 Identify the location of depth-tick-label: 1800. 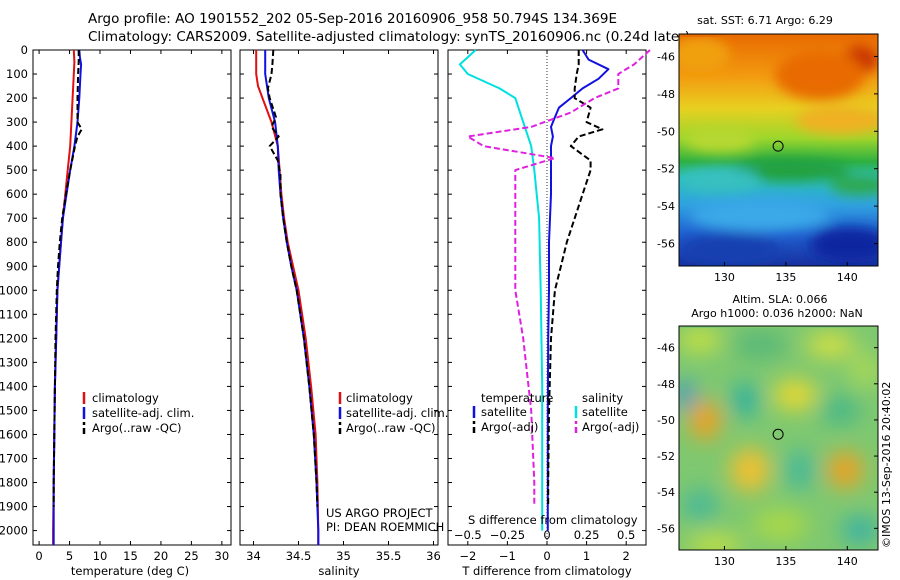
(14, 483).